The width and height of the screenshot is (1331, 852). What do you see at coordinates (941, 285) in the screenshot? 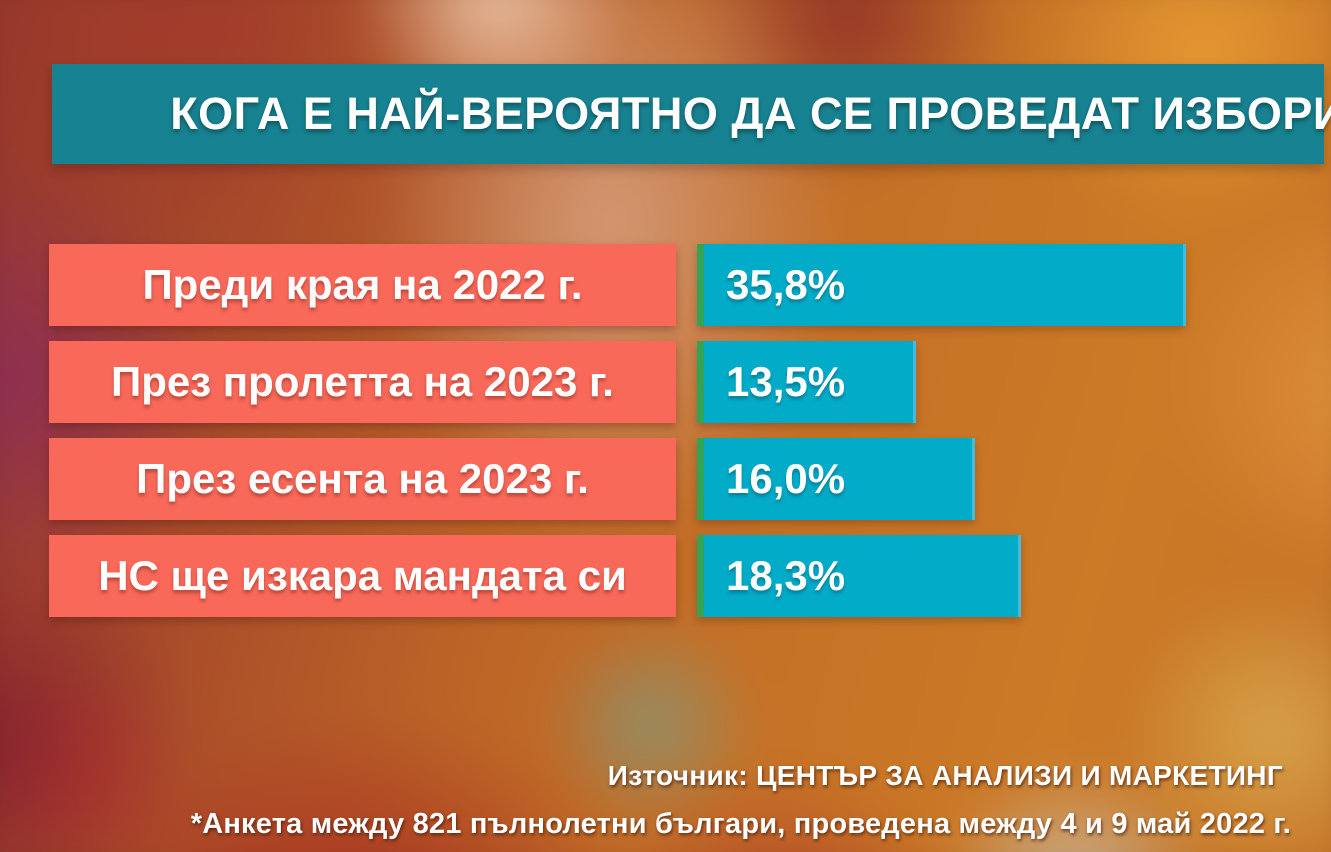
I see `value-bar: 35,8%` at bounding box center [941, 285].